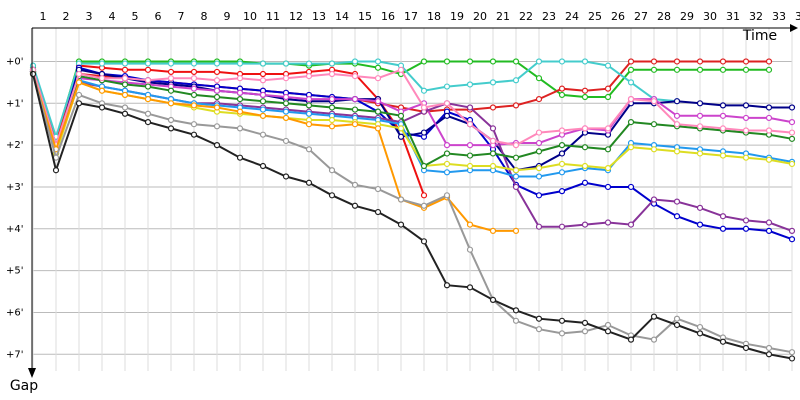  Describe the element at coordinates (15, 229) in the screenshot. I see `y-tick-label: +4'` at that location.